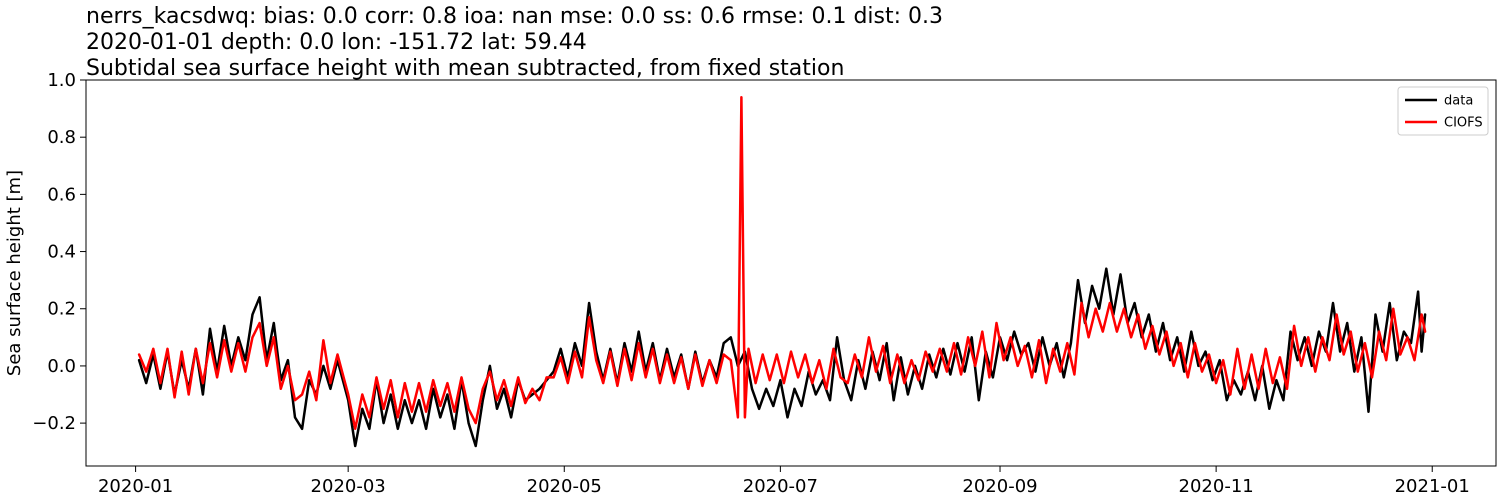 This screenshot has width=1500, height=500. I want to click on x-tick-label: 2021-01, so click(1432, 486).